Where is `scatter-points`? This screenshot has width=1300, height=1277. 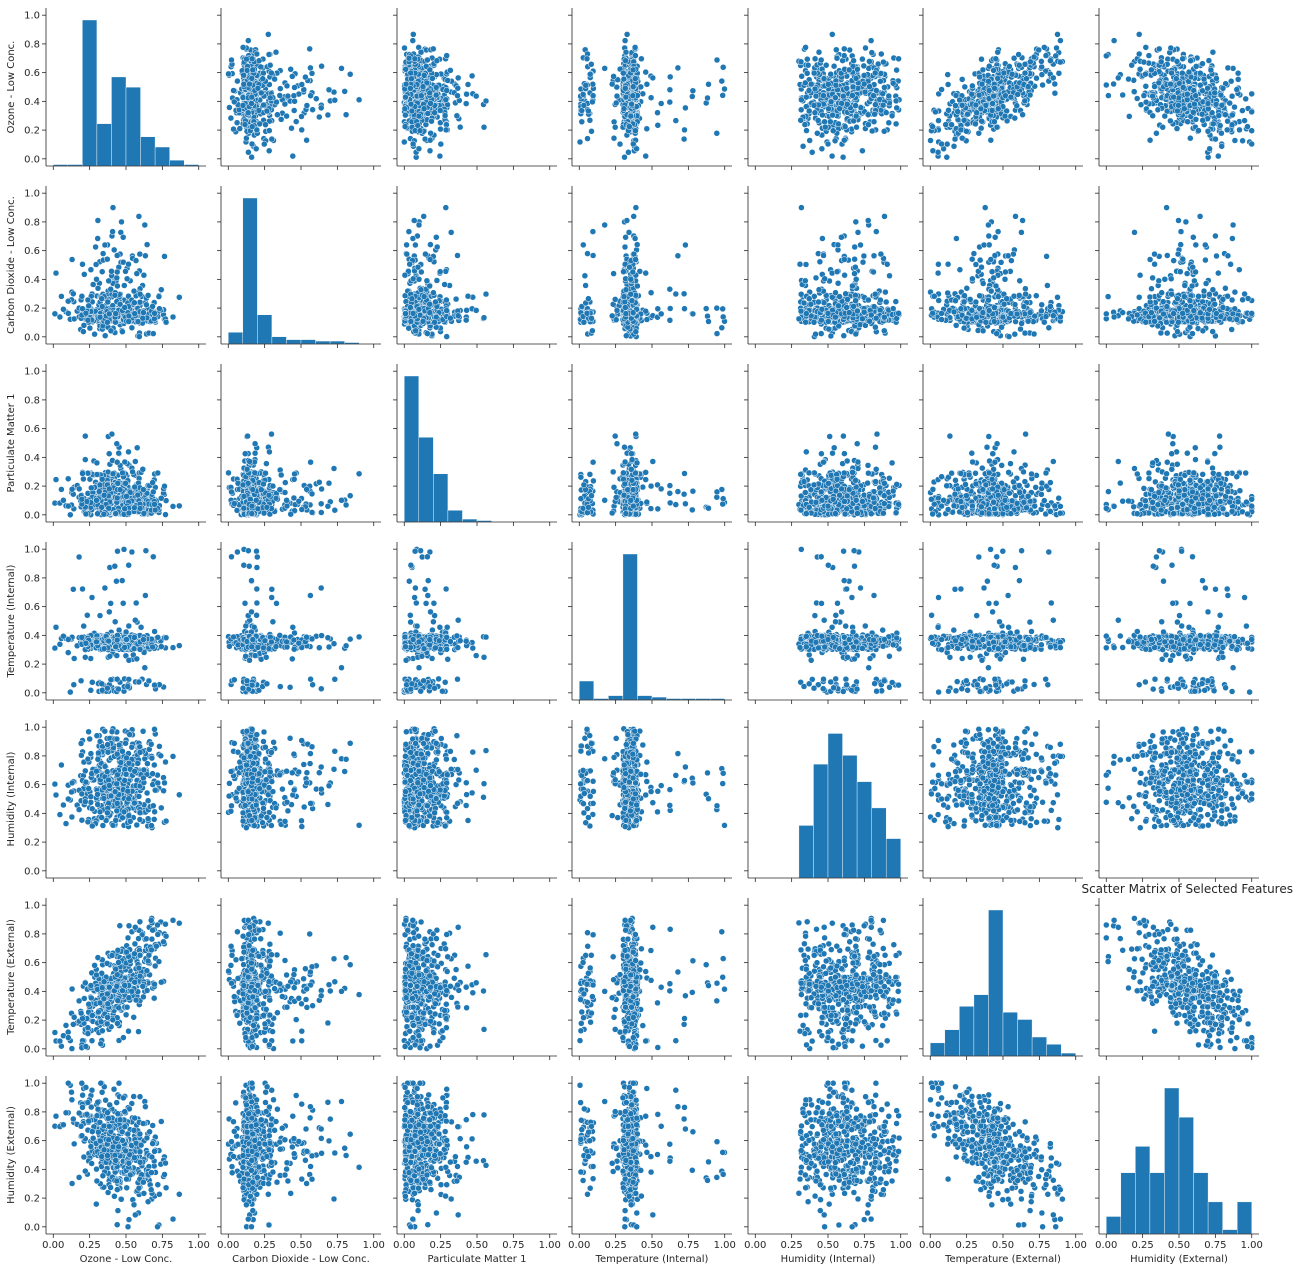 scatter-points is located at coordinates (849, 95).